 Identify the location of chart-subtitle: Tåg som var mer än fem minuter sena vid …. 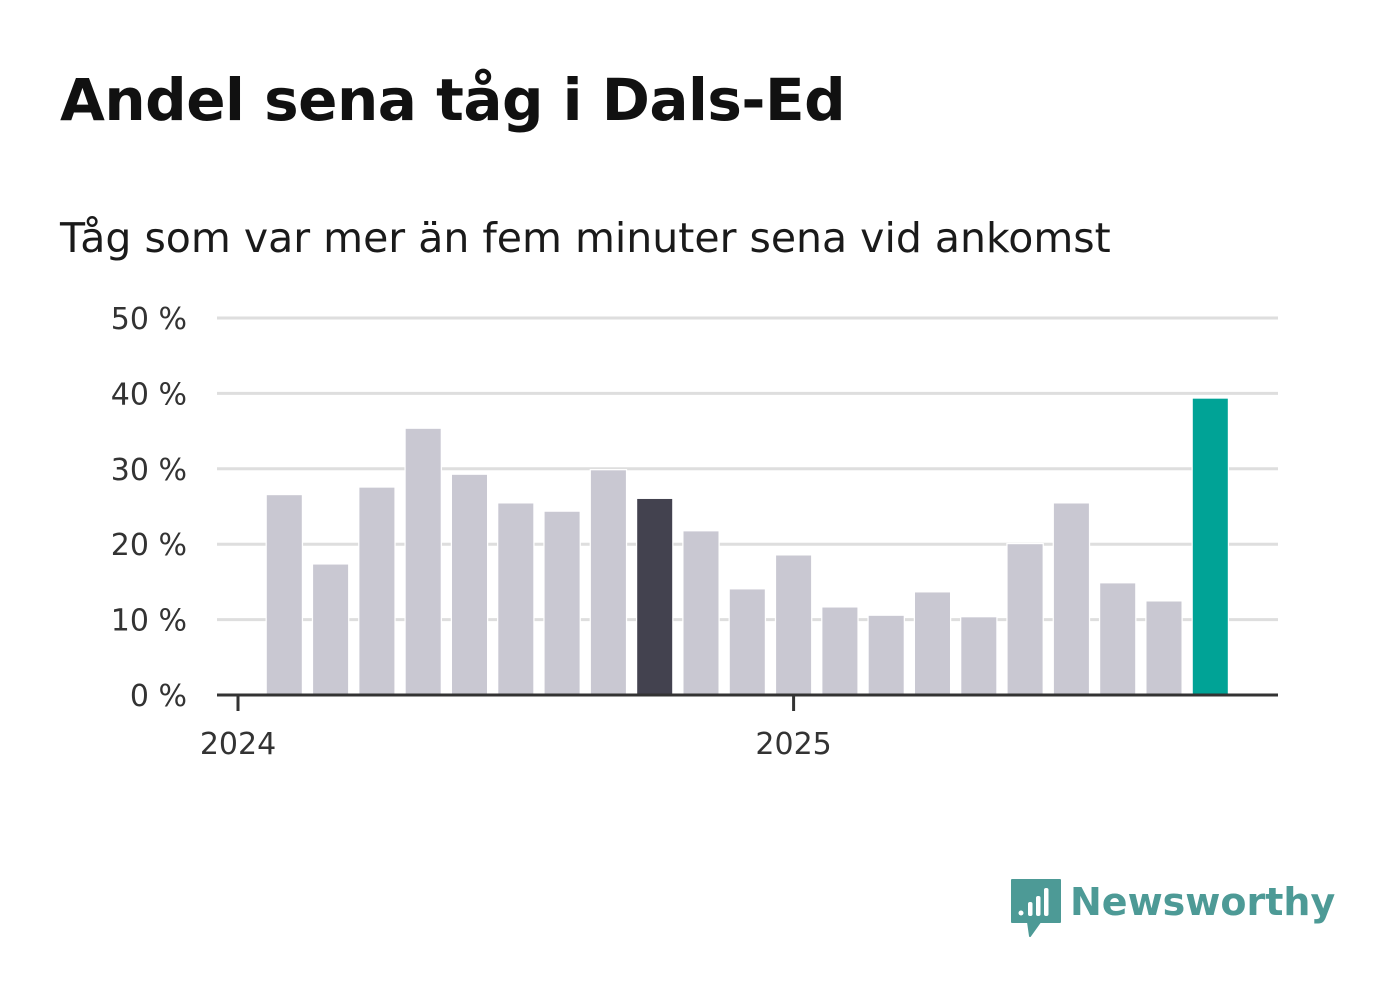
(585, 238).